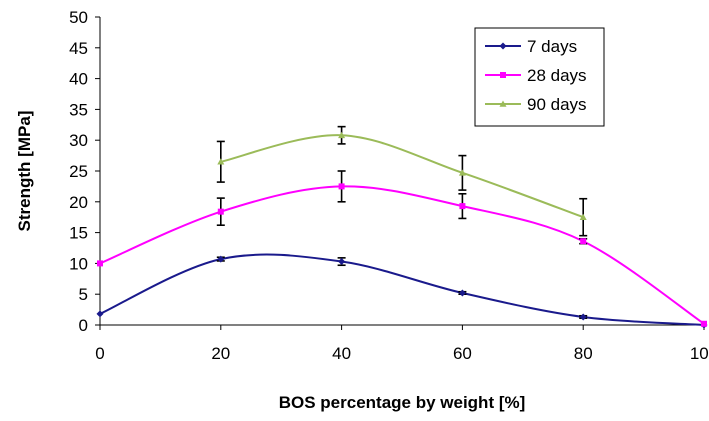 This screenshot has height=421, width=709. What do you see at coordinates (78, 109) in the screenshot?
I see `y-tick-label: 35` at bounding box center [78, 109].